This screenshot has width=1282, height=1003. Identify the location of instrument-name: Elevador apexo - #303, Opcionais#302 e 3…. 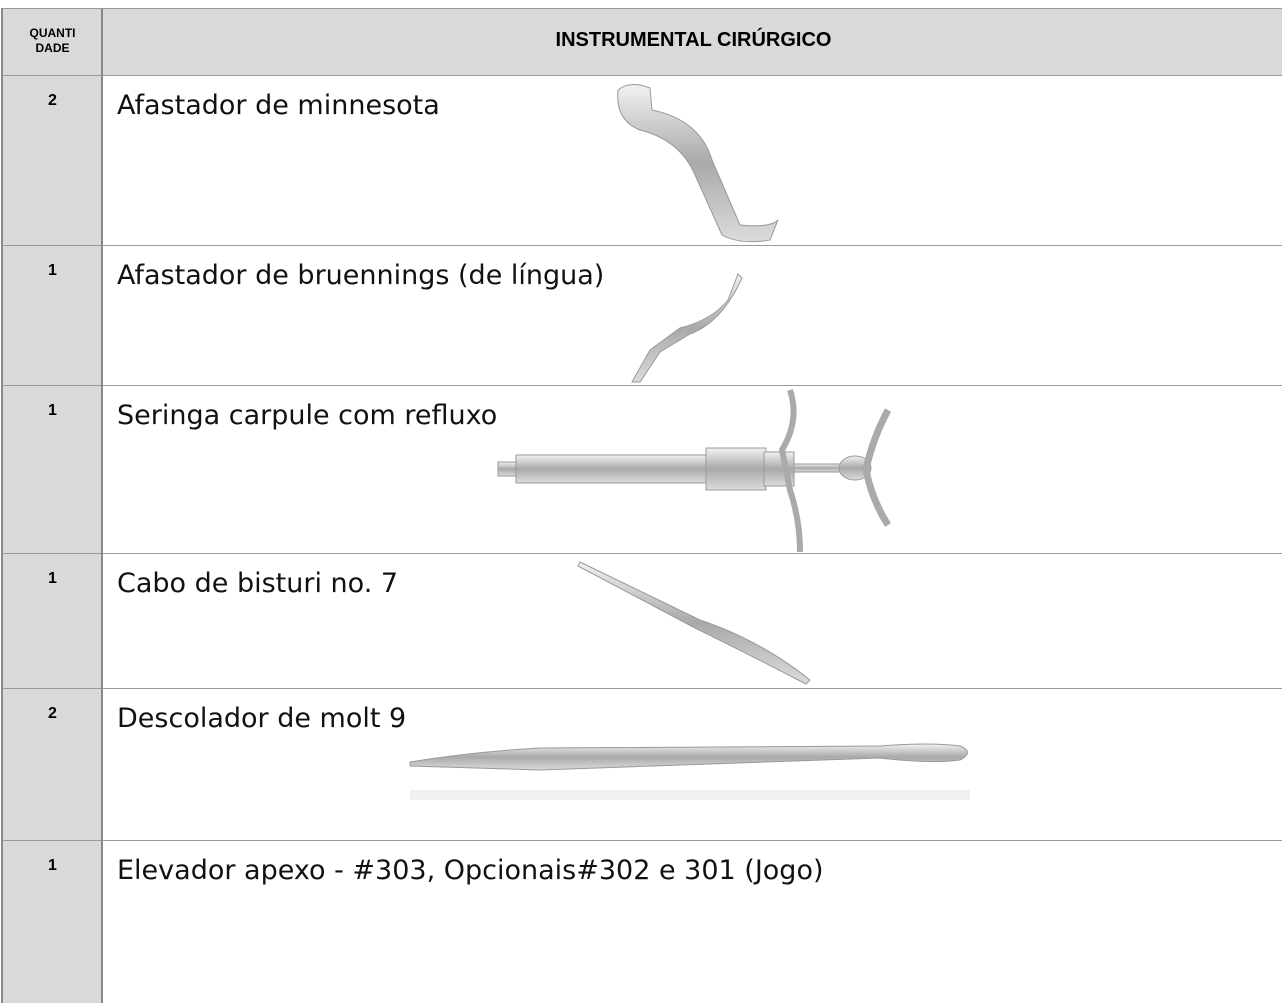
(470, 870).